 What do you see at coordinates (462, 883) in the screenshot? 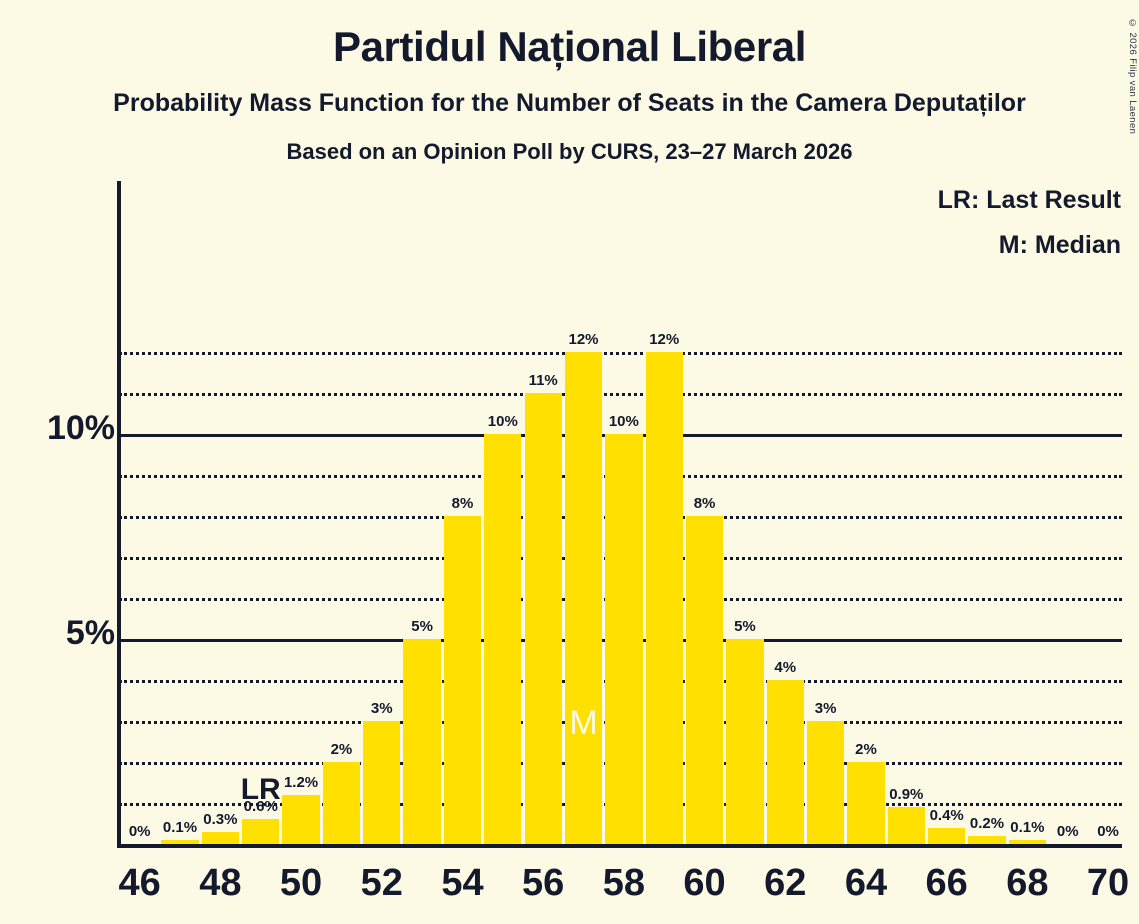
I see `x-tick-54: 54` at bounding box center [462, 883].